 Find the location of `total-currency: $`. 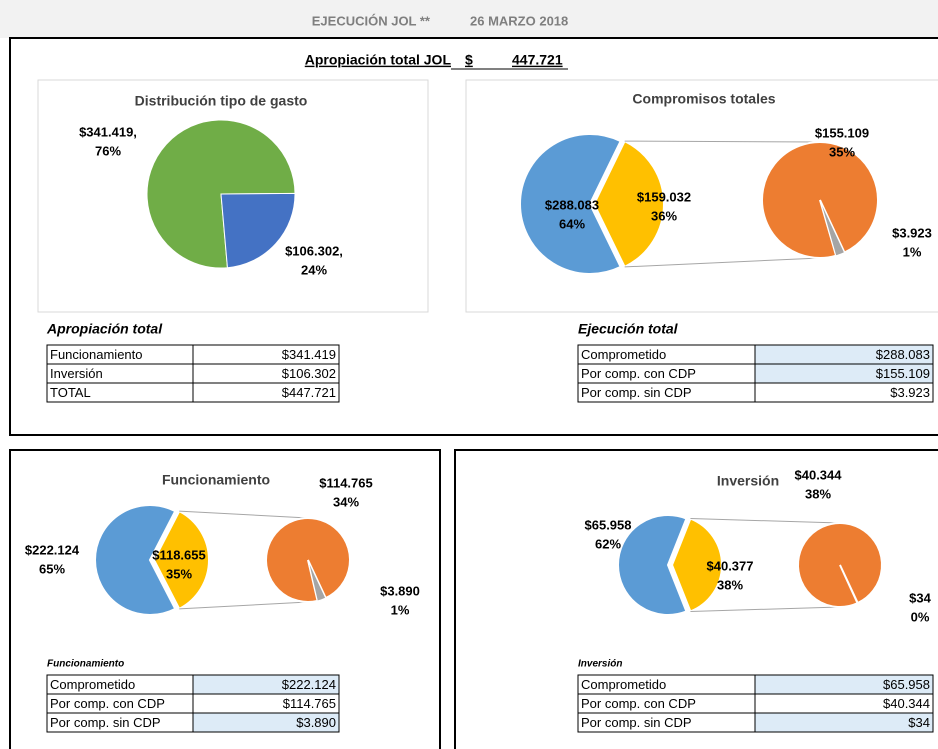

total-currency: $ is located at coordinates (469, 60).